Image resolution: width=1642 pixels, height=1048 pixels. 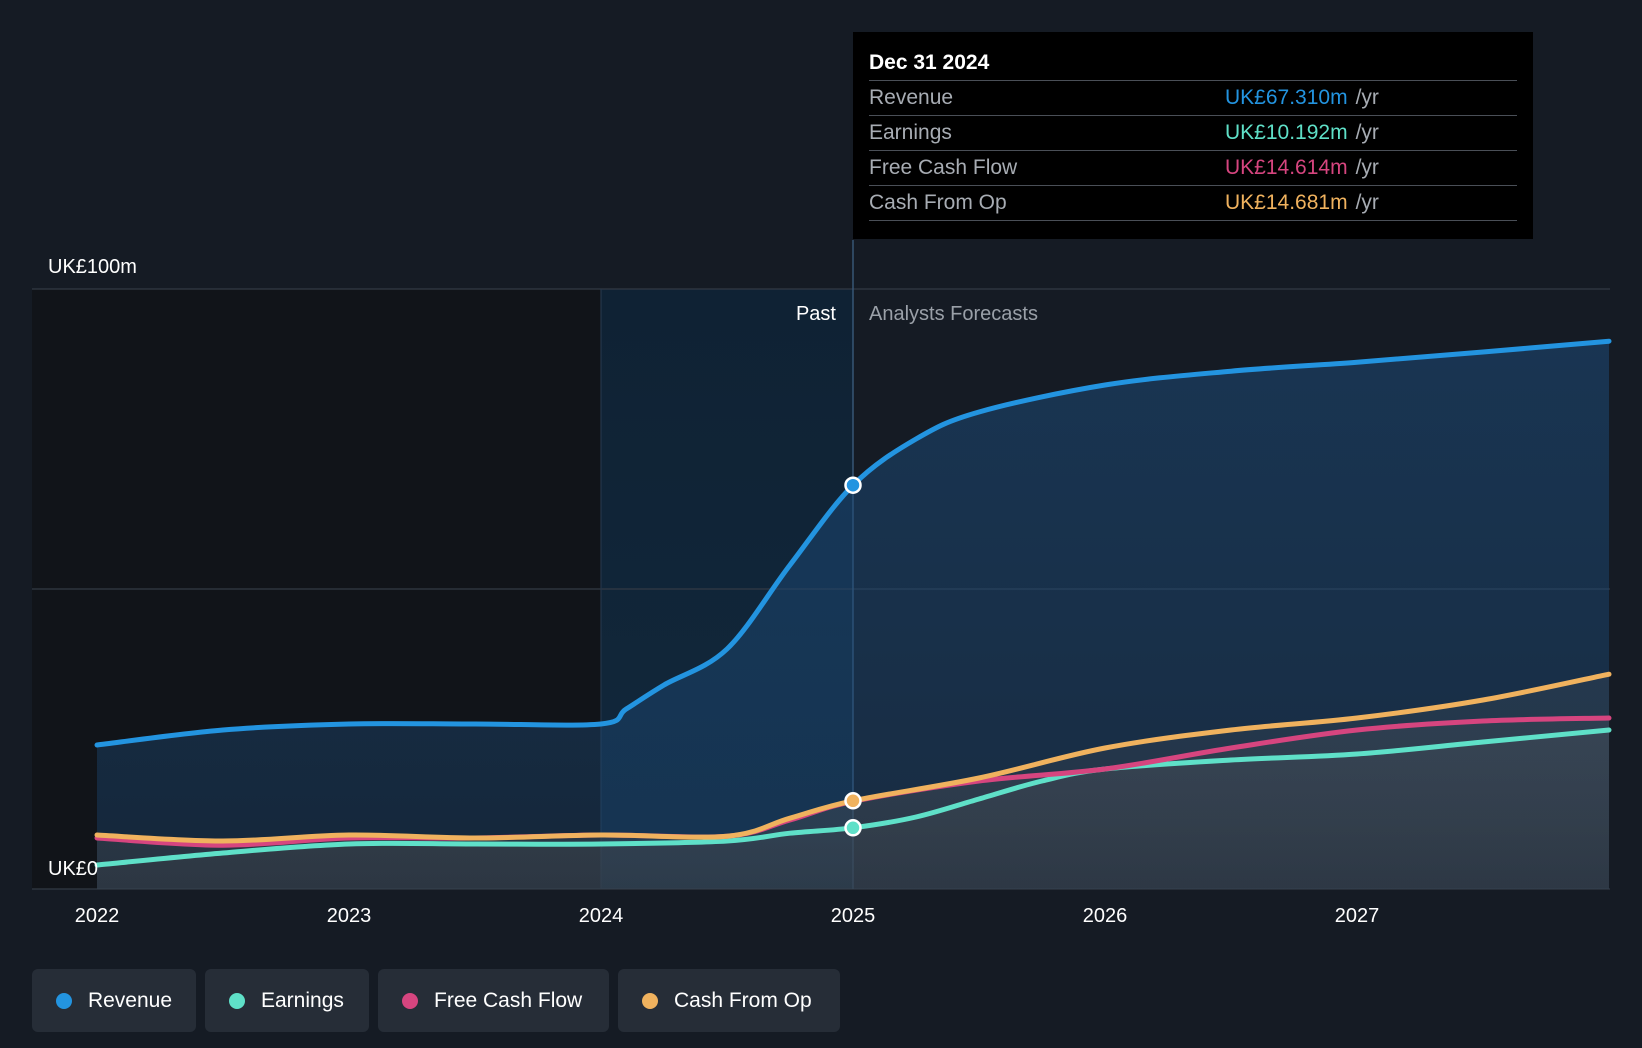 I want to click on tooltip-value: UK£14.681m, so click(x=1286, y=202).